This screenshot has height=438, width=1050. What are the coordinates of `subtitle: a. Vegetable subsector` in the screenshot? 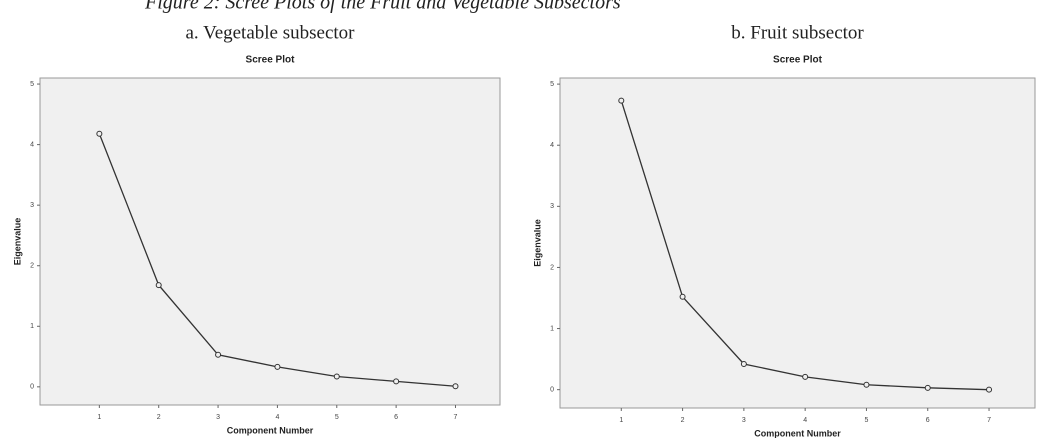 It's located at (270, 32).